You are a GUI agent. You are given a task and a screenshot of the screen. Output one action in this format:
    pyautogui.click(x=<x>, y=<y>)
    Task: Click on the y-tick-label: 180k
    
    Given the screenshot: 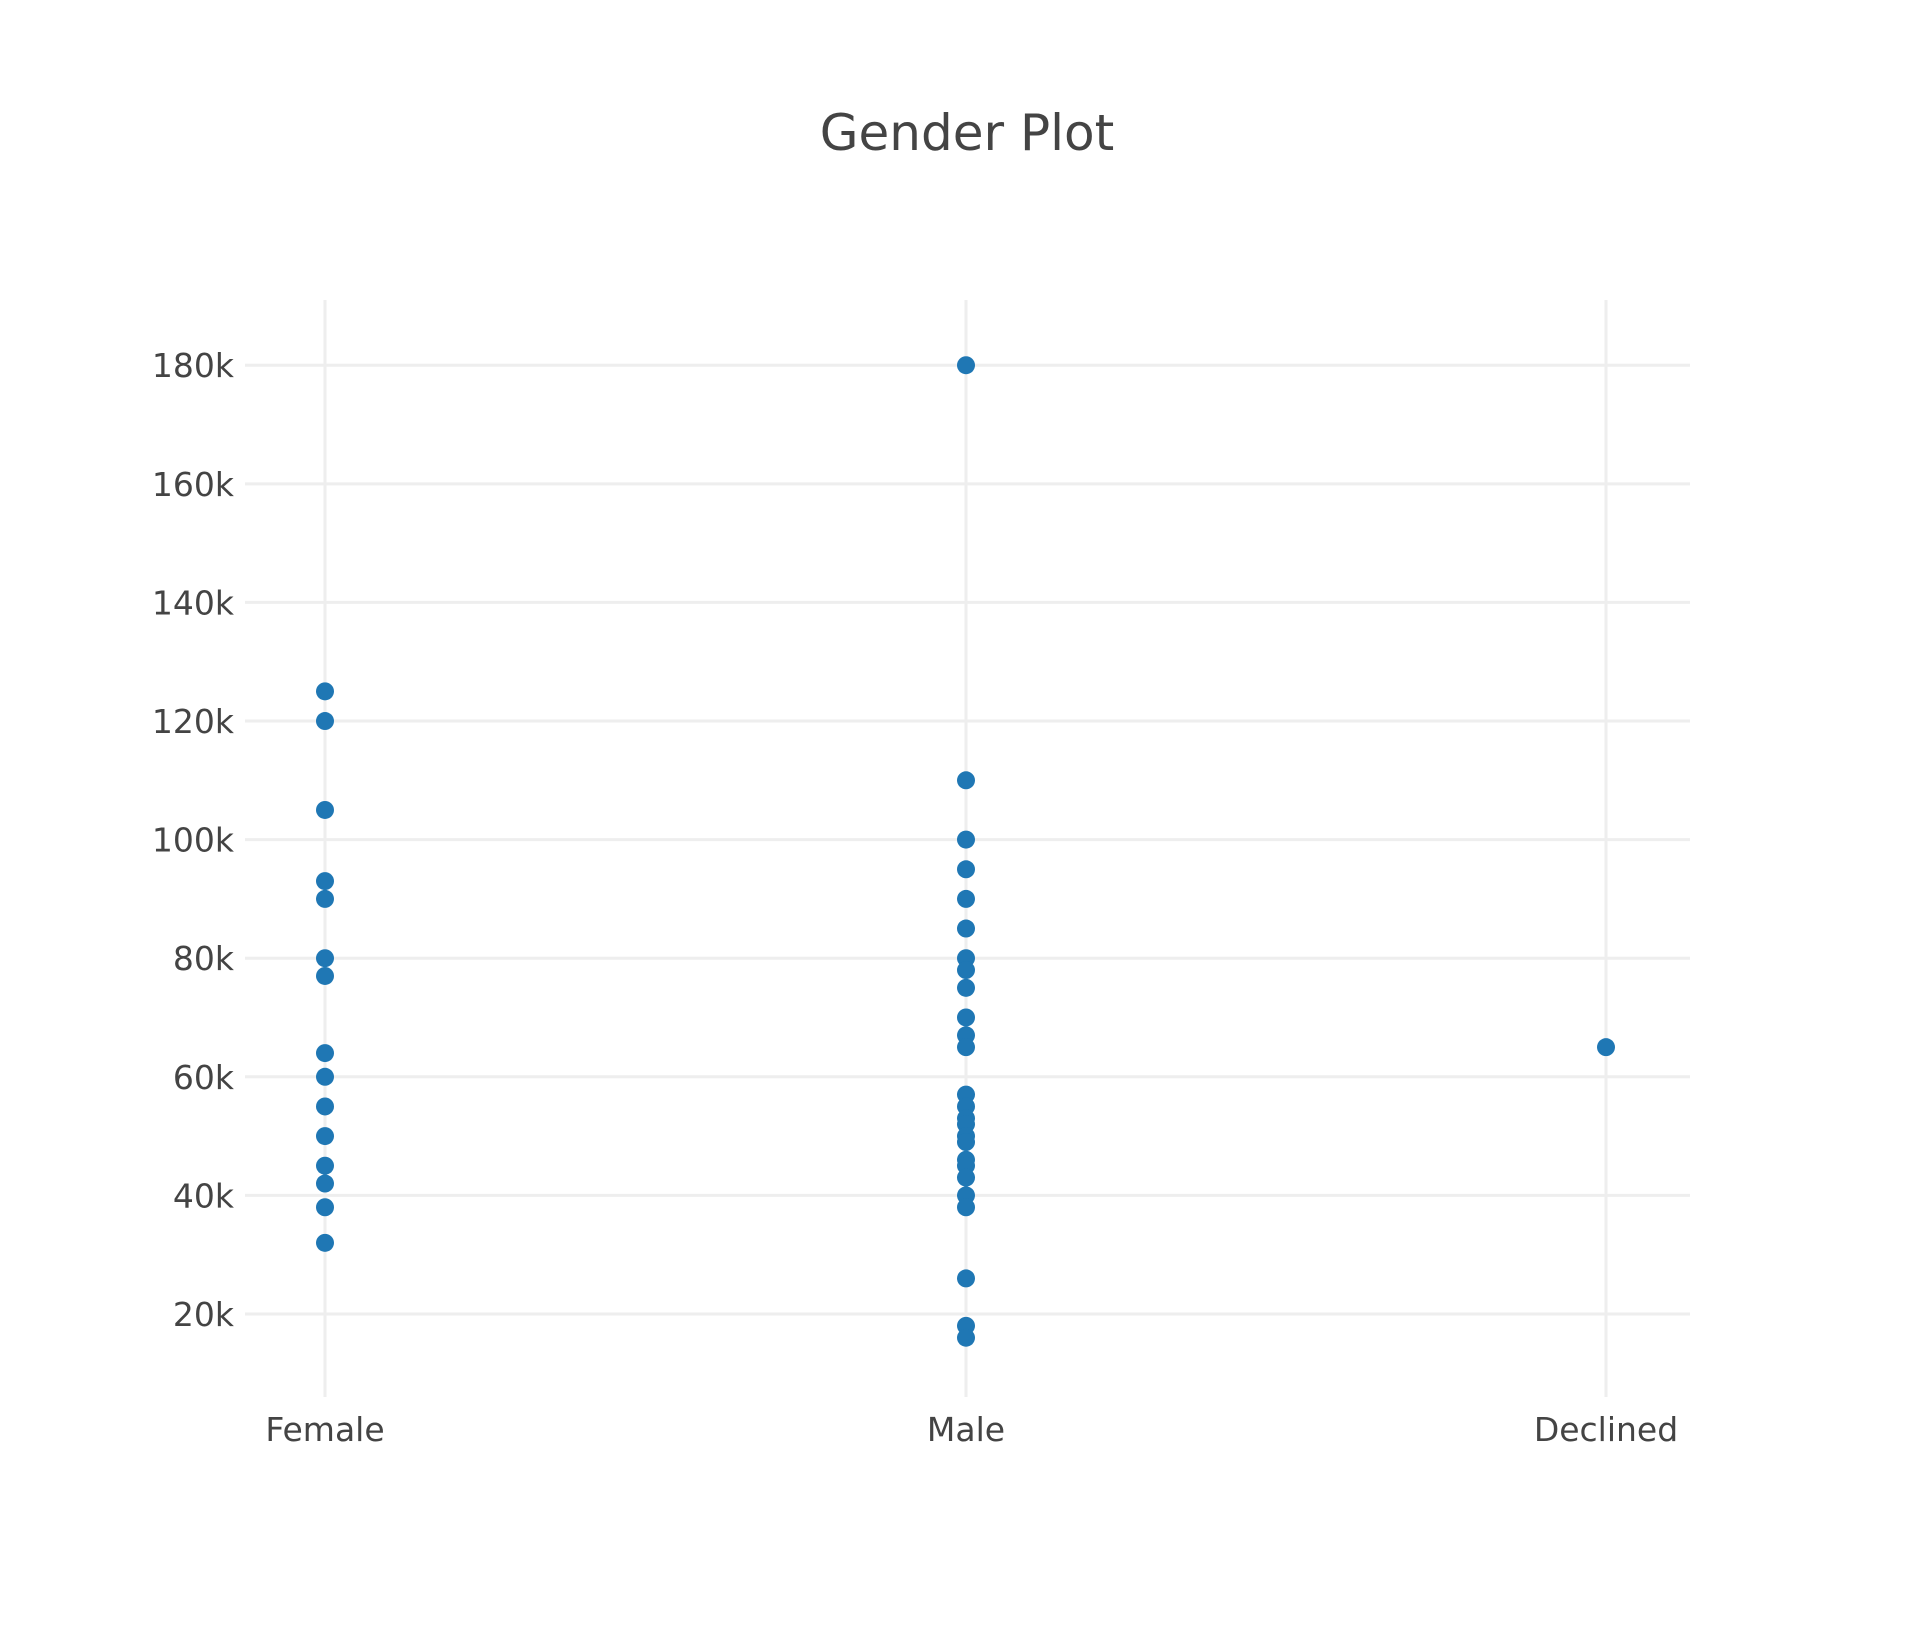 What is the action you would take?
    pyautogui.click(x=193, y=365)
    